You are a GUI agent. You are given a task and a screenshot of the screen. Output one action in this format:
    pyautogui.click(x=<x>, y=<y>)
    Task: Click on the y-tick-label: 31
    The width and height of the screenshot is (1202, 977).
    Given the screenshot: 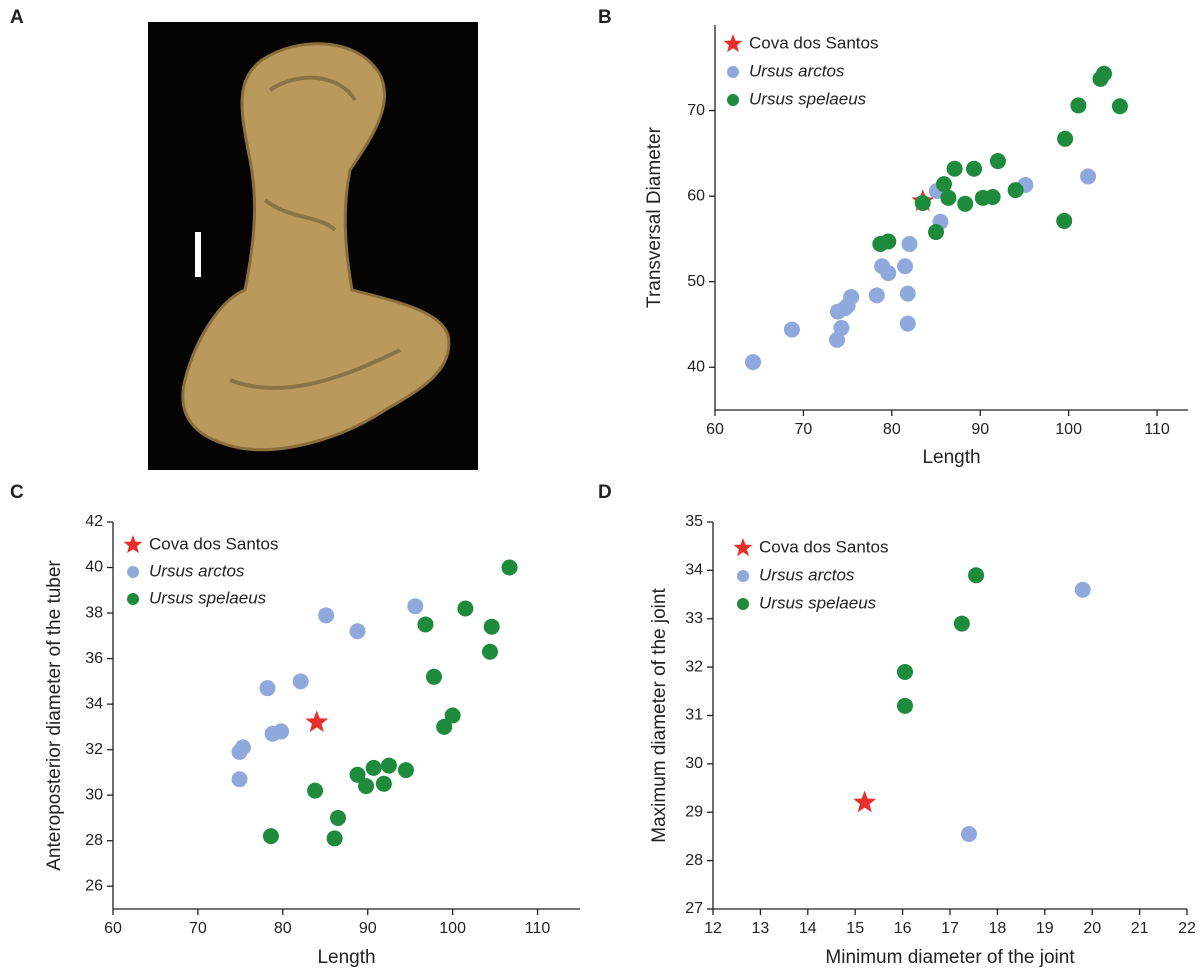 What is the action you would take?
    pyautogui.click(x=694, y=715)
    